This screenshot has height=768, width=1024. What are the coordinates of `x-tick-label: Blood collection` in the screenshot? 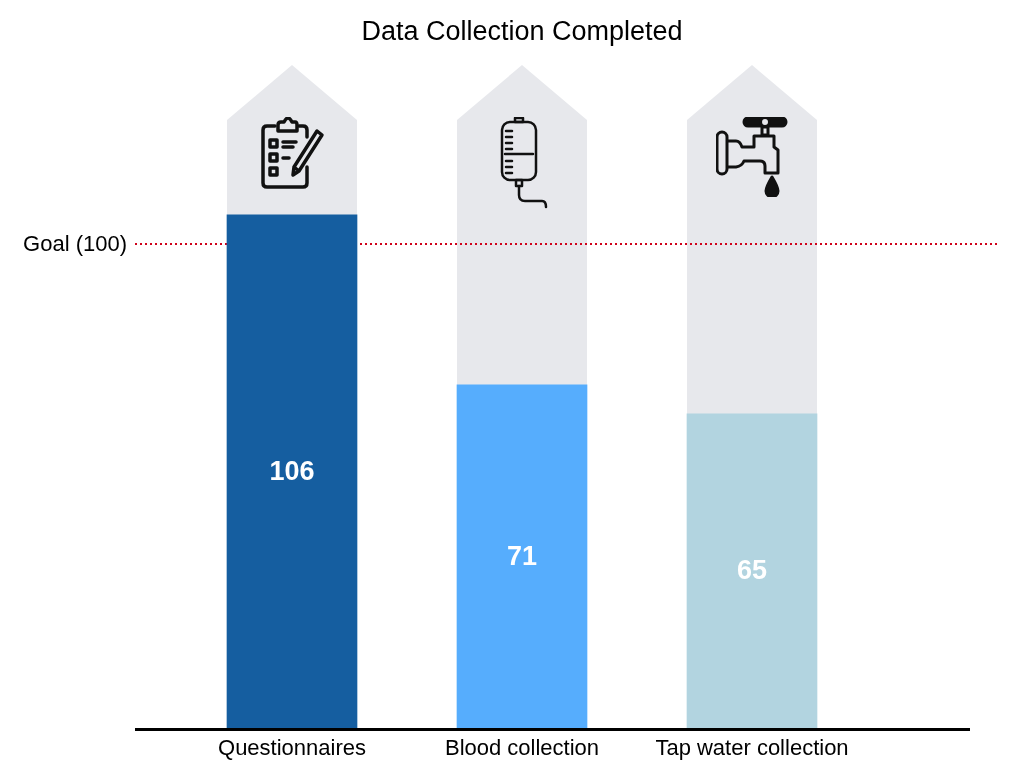 It's located at (522, 747).